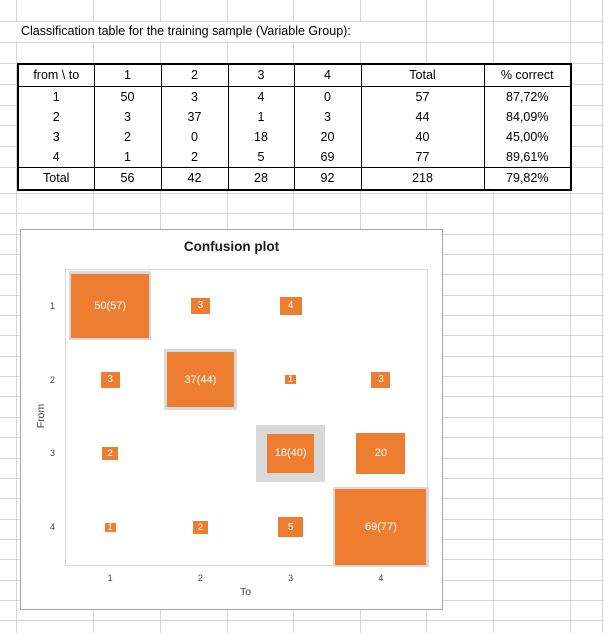 The height and width of the screenshot is (633, 604). Describe the element at coordinates (327, 178) in the screenshot. I see `table-cell: 92` at that location.